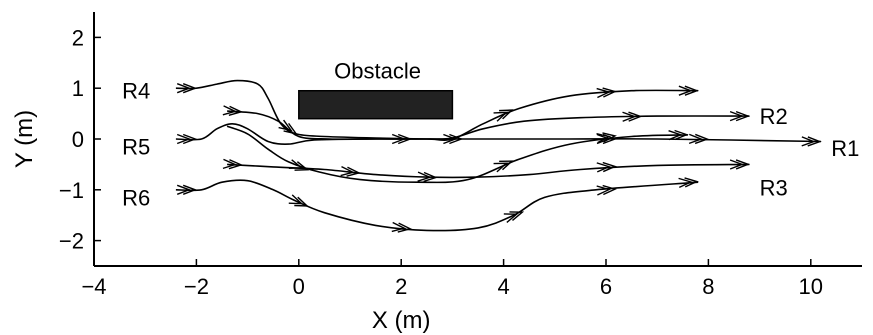 The height and width of the screenshot is (335, 873). I want to click on x-tick-label: 2, so click(401, 286).